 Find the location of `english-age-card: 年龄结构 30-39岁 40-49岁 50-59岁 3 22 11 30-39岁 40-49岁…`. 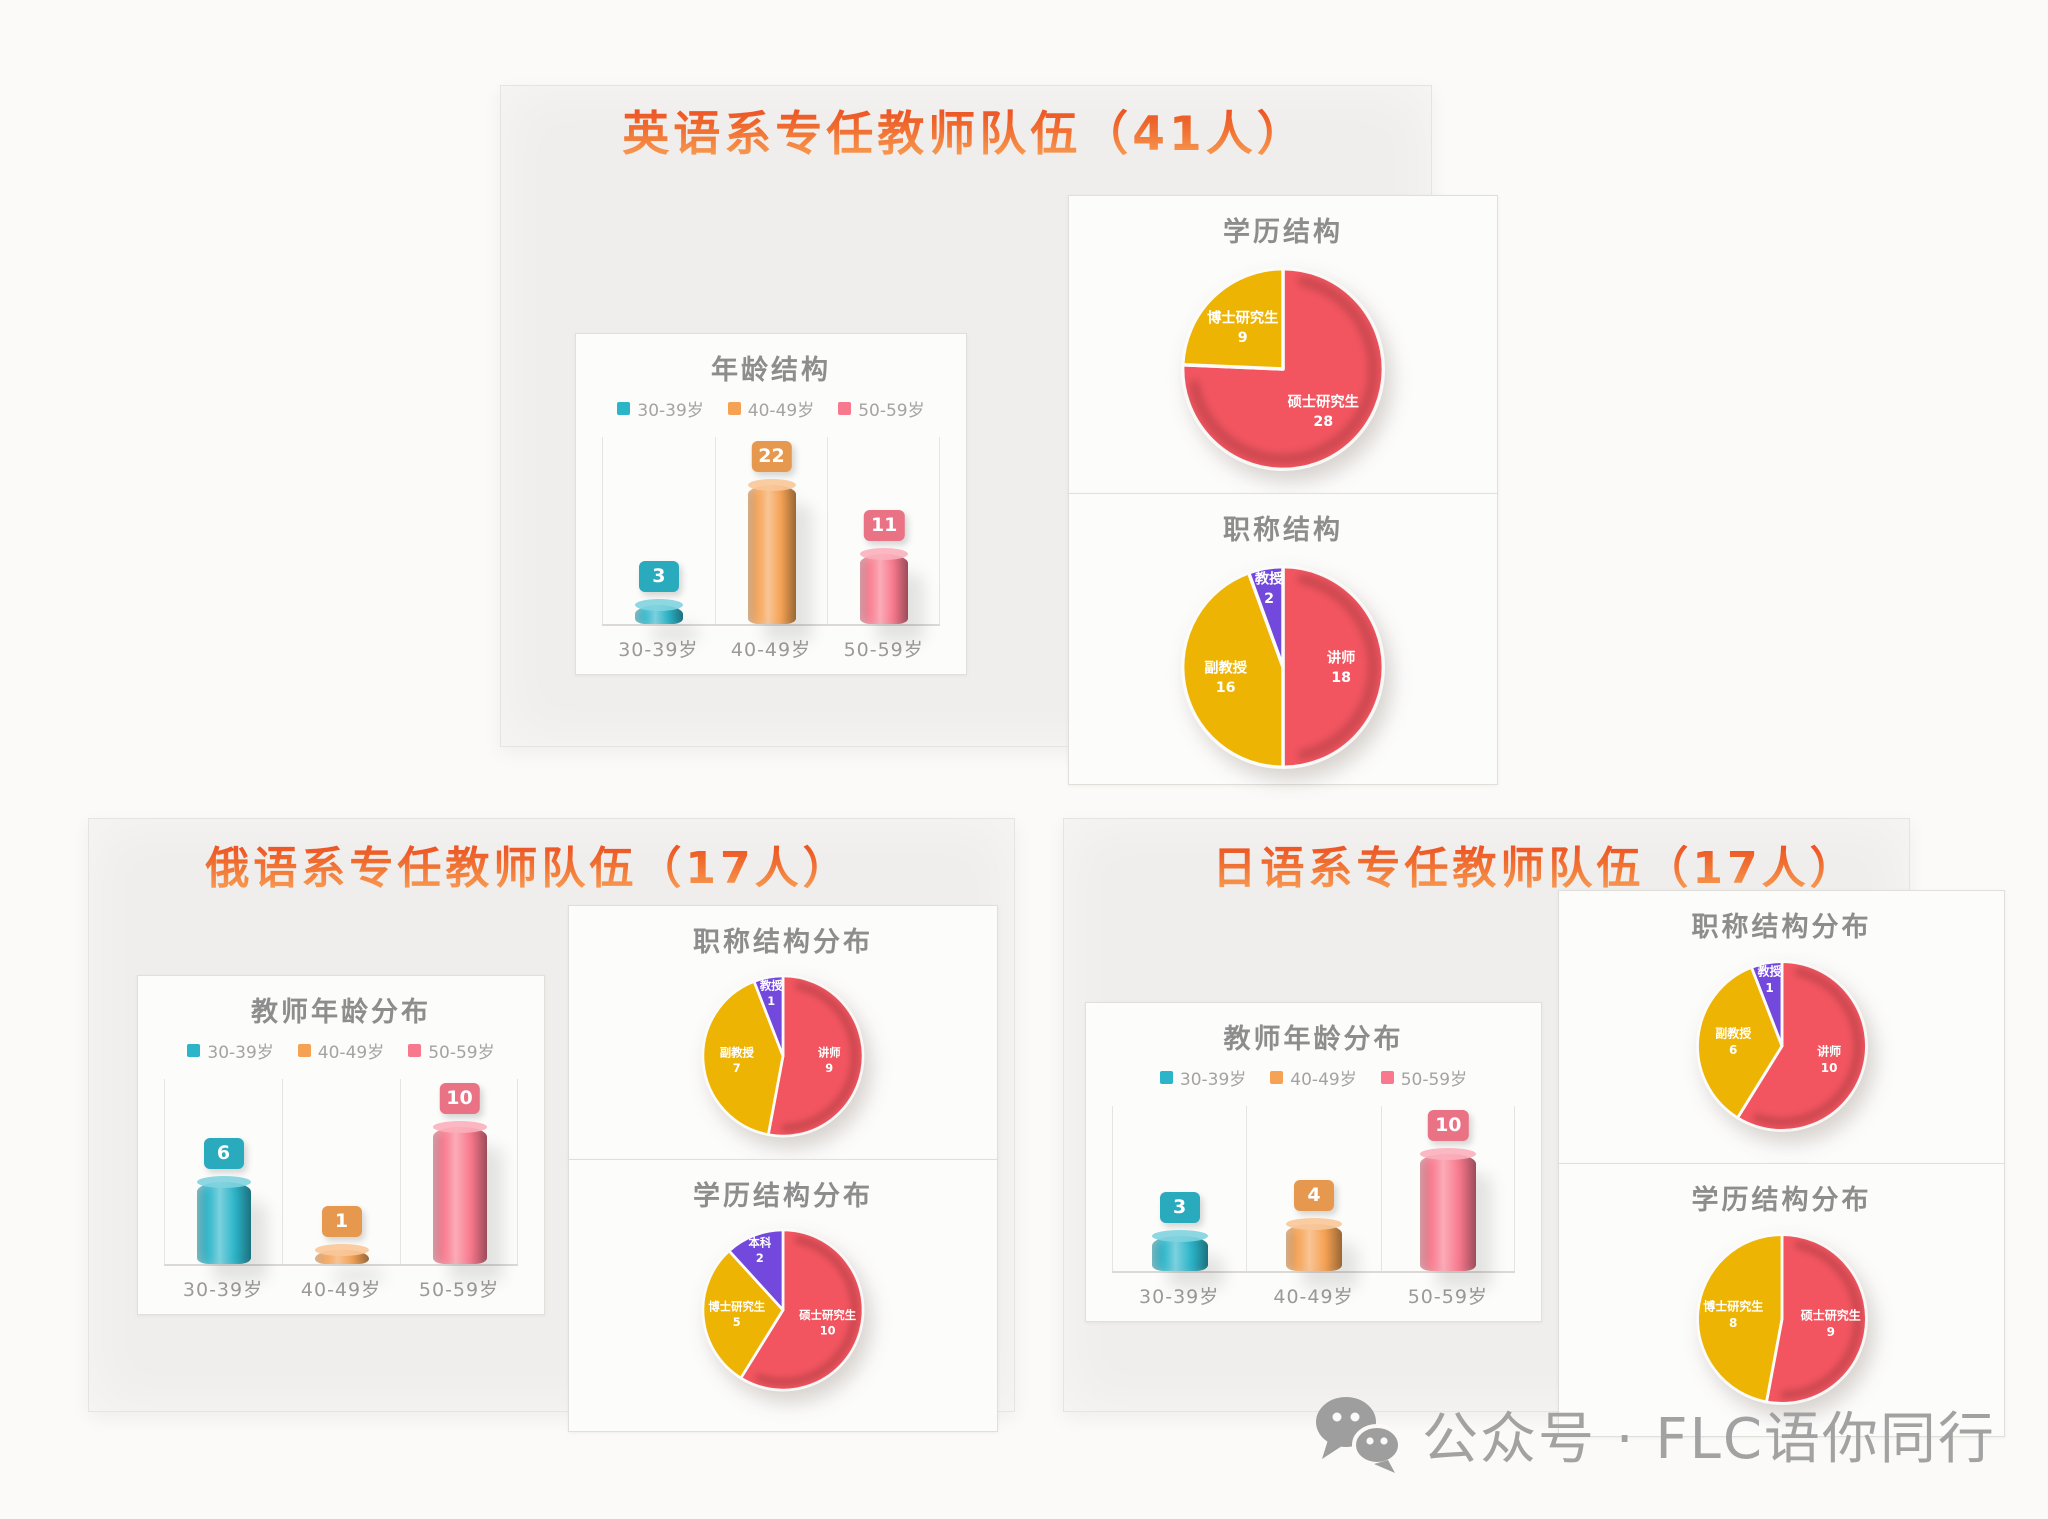

english-age-card: 年龄结构 30-39岁 40-49岁 50-59岁 3 22 11 30-39岁 40-49岁… is located at coordinates (771, 504).